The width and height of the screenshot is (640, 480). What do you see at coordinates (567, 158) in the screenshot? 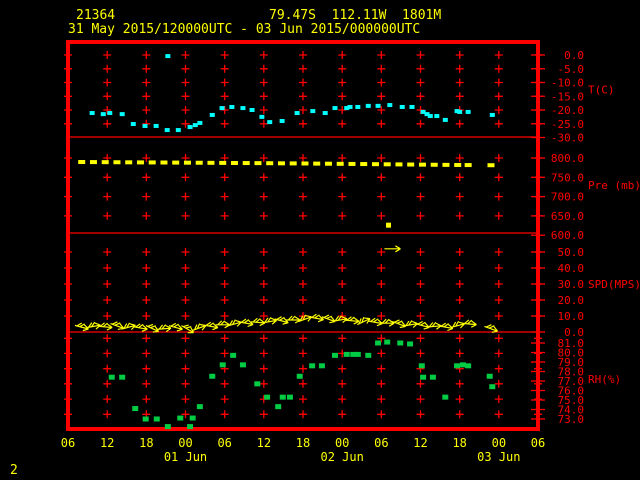
I see `pressure-tick-label: 800.0` at bounding box center [567, 158].